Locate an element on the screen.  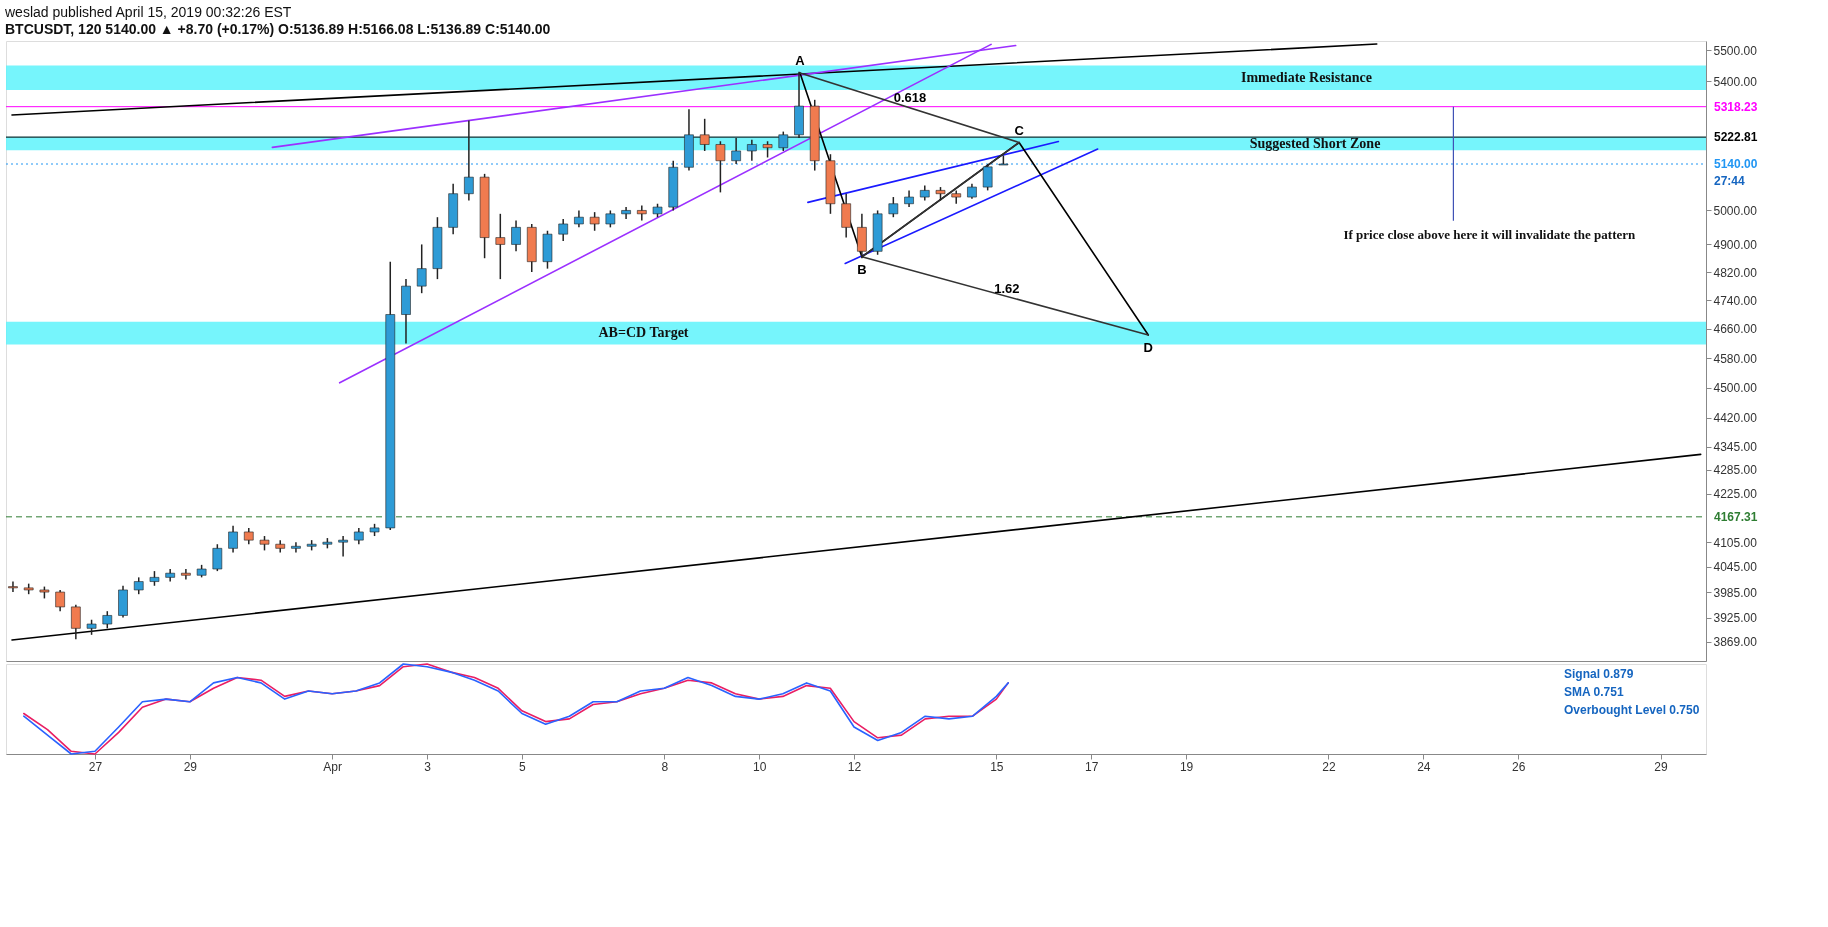
band-label: Immediate Resistance is located at coordinates (1306, 77).